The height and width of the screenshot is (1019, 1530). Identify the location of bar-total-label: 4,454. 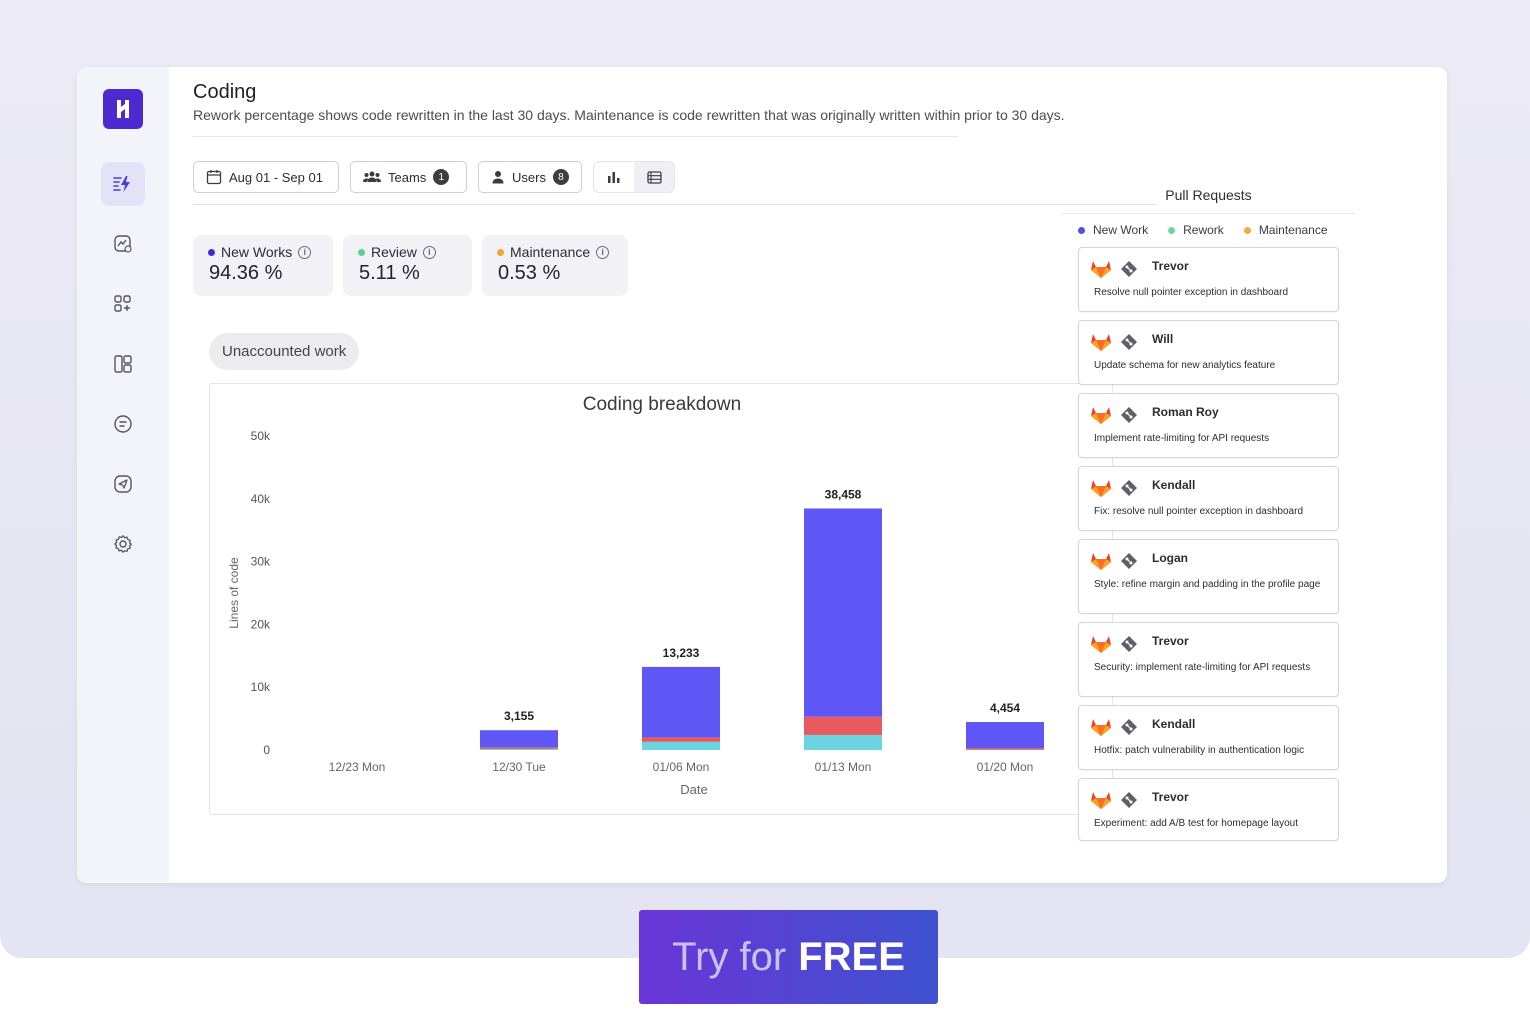
(1005, 708).